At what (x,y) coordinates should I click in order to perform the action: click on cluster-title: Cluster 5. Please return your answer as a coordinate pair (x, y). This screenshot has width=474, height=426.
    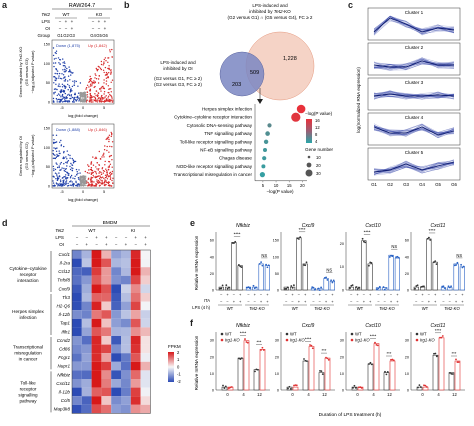
    Looking at the image, I should click on (414, 152).